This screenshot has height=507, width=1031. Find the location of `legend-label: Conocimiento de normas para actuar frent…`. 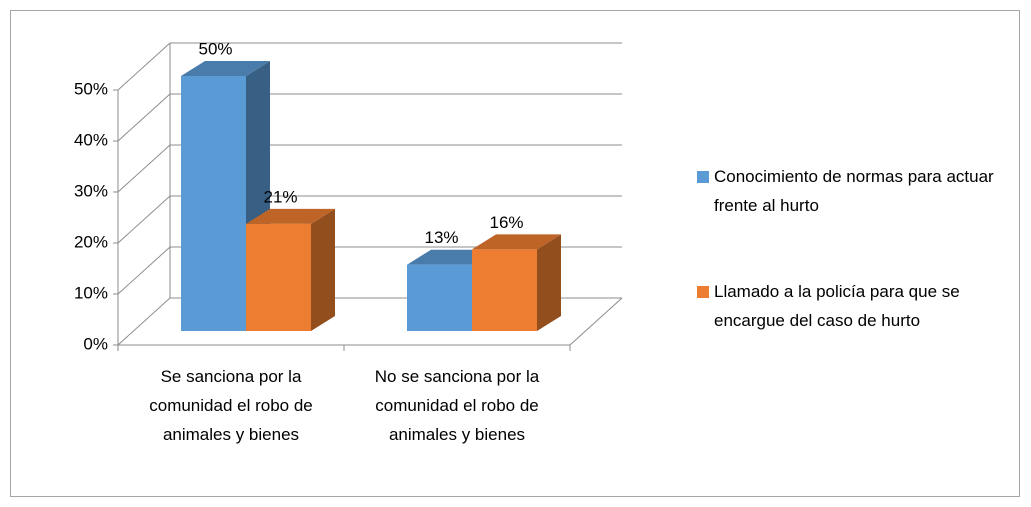

legend-label: Conocimiento de normas para actuar frent… is located at coordinates (854, 191).